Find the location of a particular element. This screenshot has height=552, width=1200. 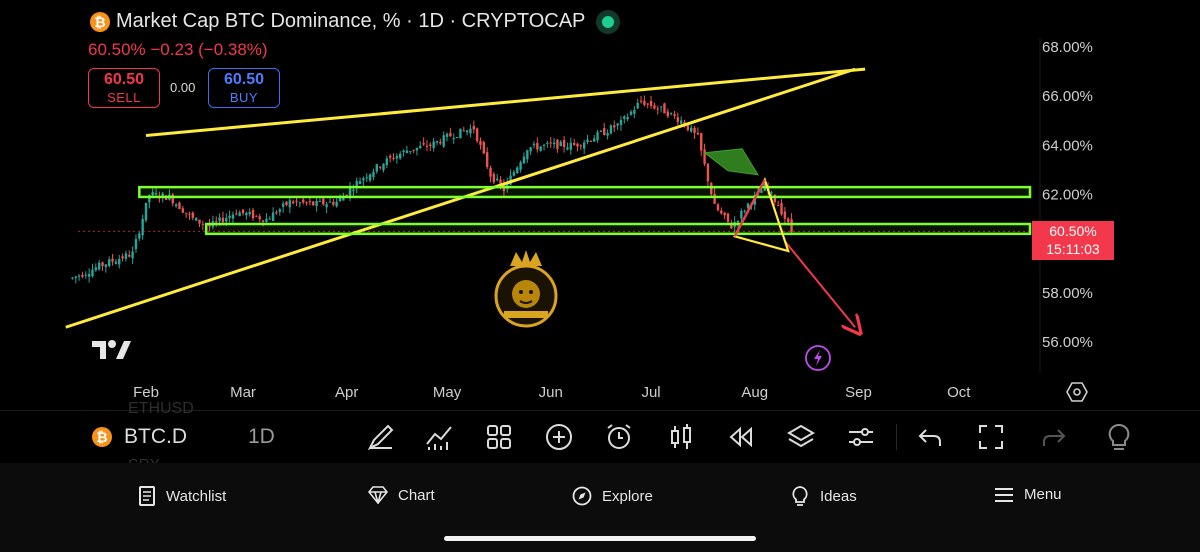

add-icon is located at coordinates (559, 437).